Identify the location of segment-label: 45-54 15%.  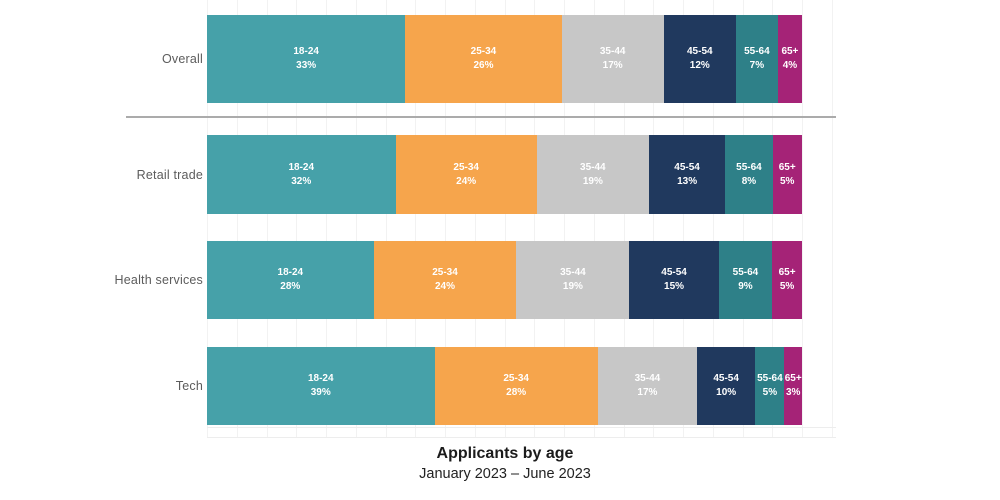
(674, 280).